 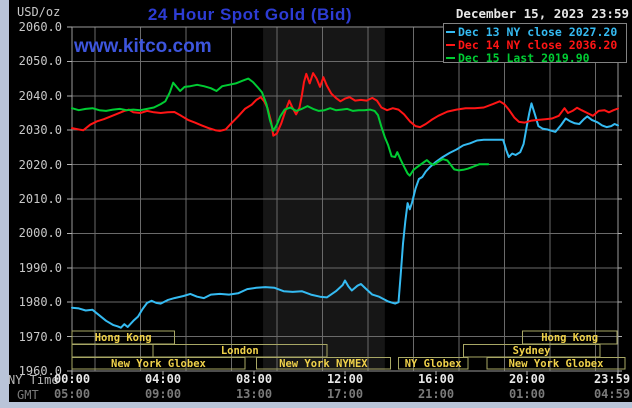 I want to click on legend-item: Dec 13 NY close 2027.20, so click(x=535, y=31).